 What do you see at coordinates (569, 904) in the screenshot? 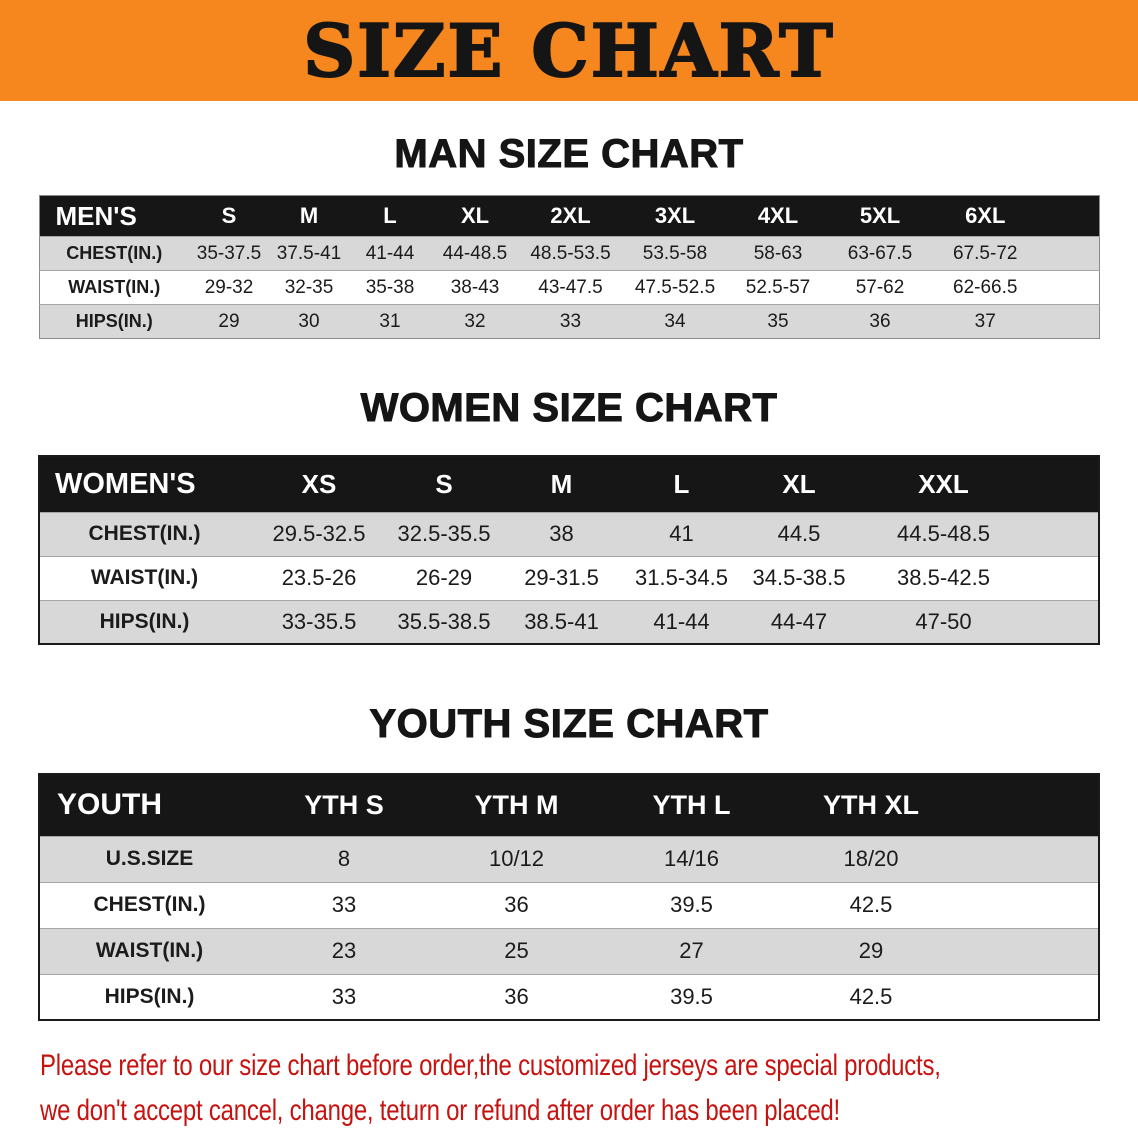
I see `measurement-row: CHEST(IN.) 33 36 39.5 42.5` at bounding box center [569, 904].